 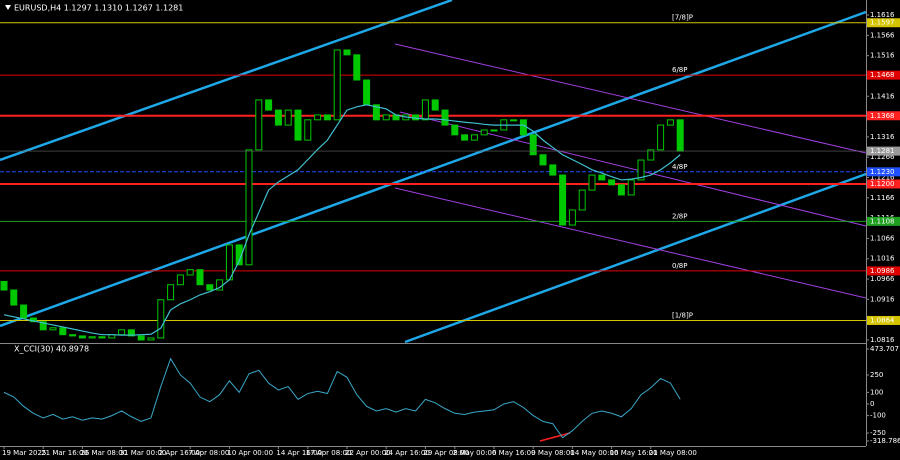 What do you see at coordinates (882, 96) in the screenshot?
I see `y-tick-label: 1.1416` at bounding box center [882, 96].